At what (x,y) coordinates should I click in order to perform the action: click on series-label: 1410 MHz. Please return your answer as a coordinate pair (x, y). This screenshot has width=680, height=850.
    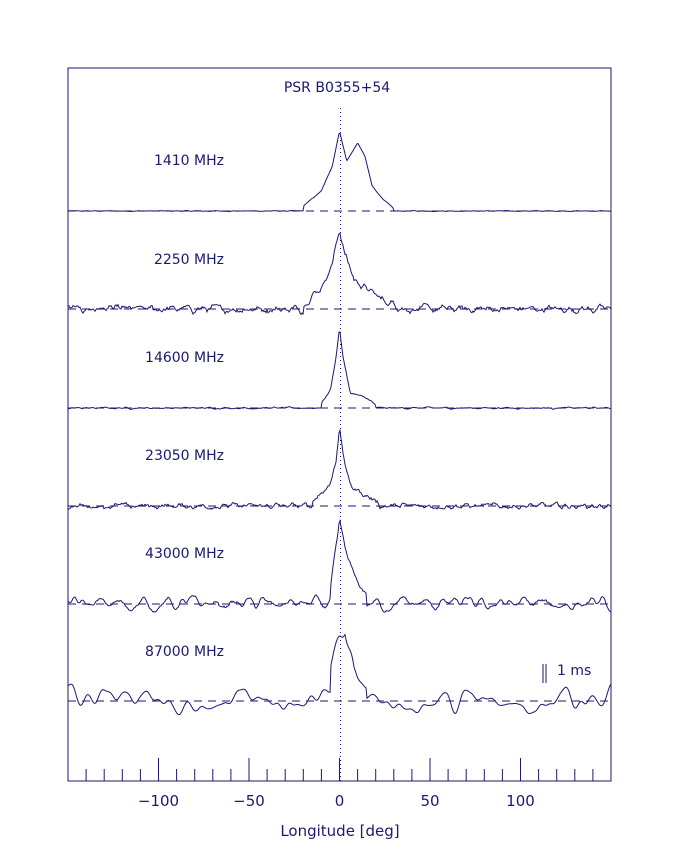
    Looking at the image, I should click on (189, 161).